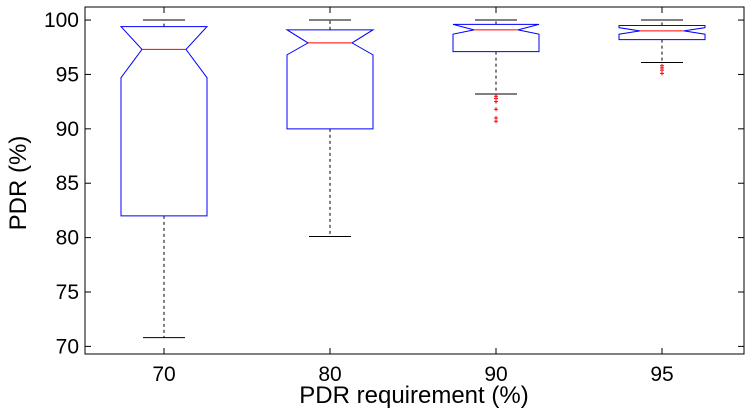  I want to click on y-tick-label: 95, so click(67, 74).